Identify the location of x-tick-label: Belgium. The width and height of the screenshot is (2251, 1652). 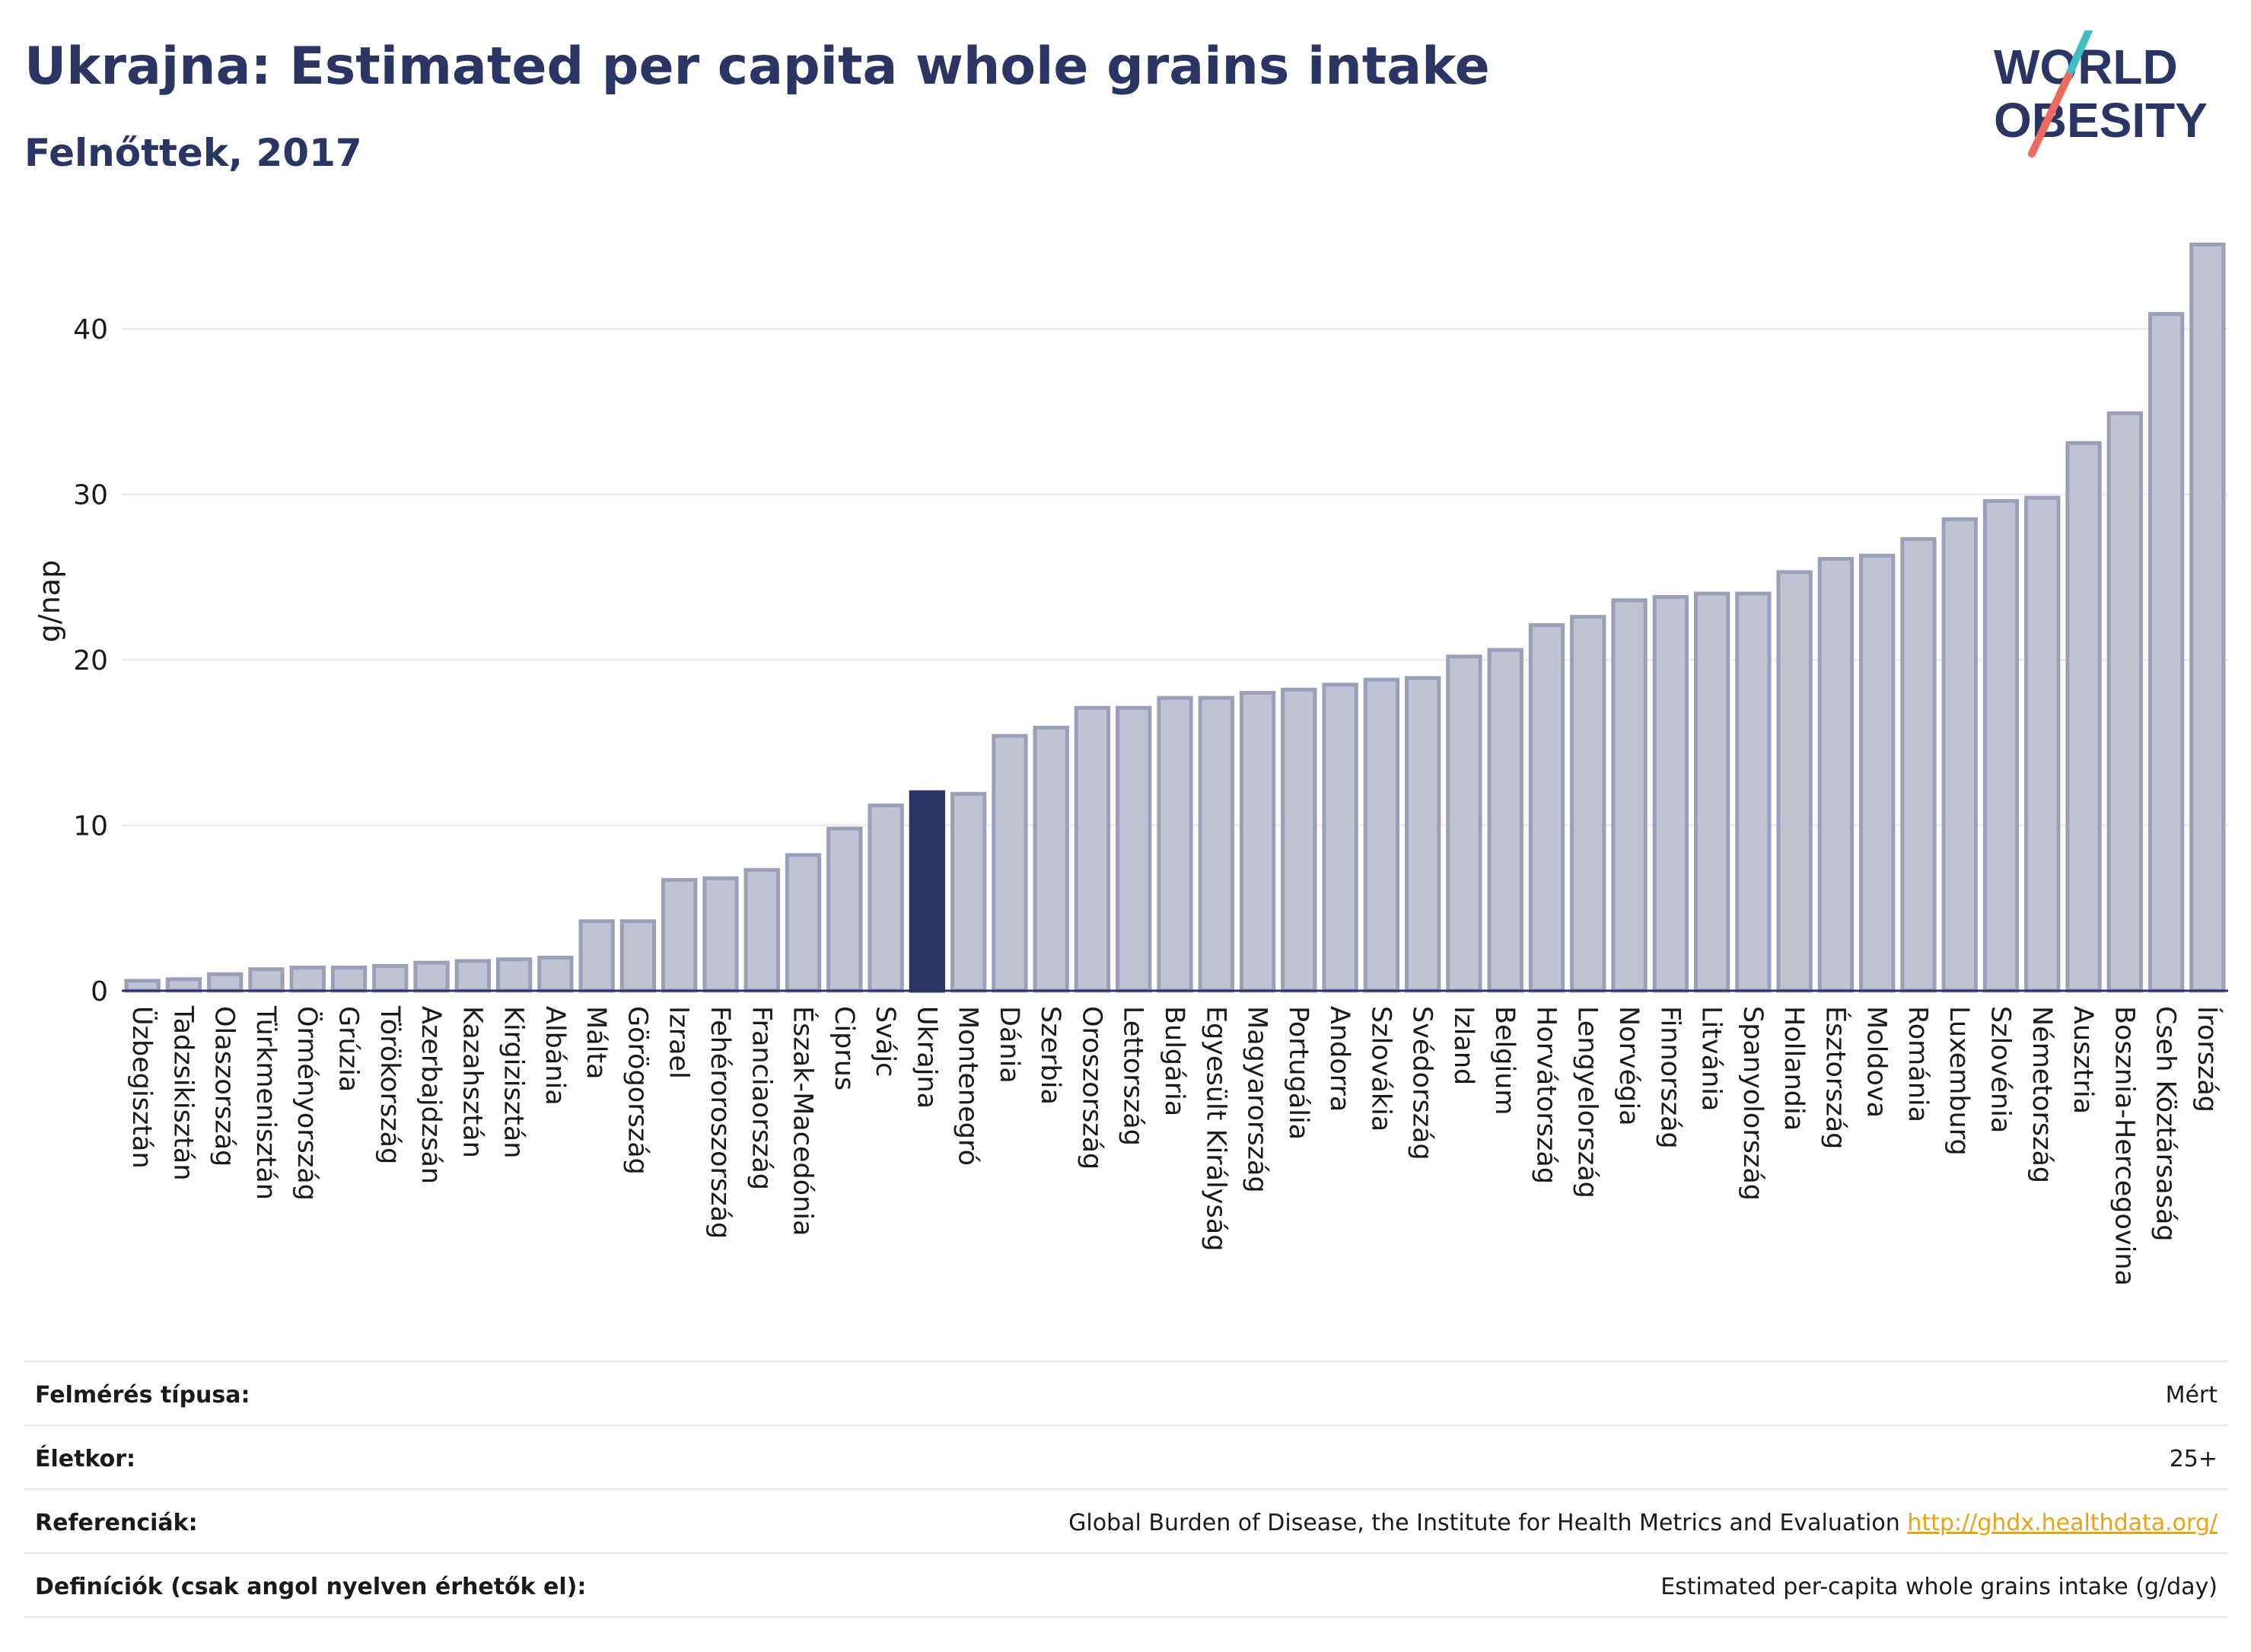
(1504, 1061).